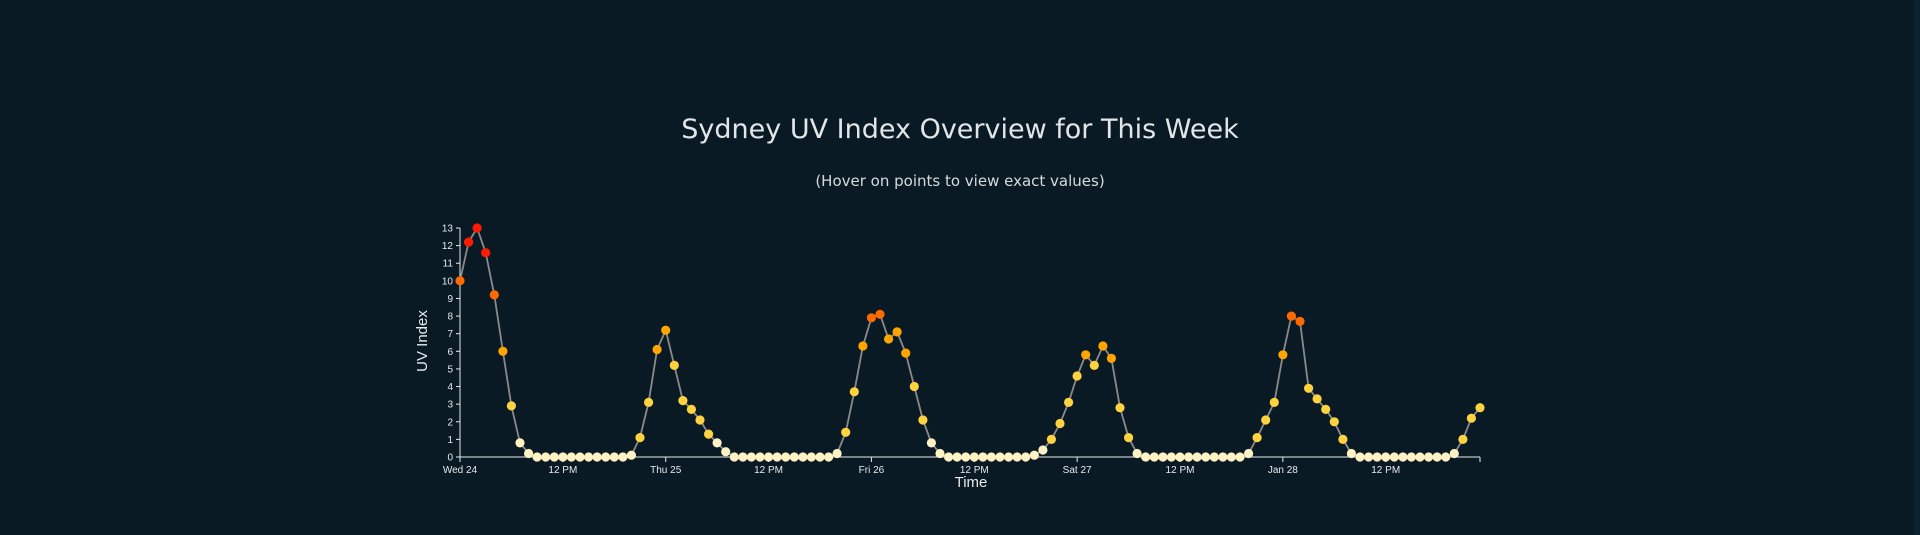 The image size is (1920, 535). I want to click on vertical-scrollbar, so click(1917, 267).